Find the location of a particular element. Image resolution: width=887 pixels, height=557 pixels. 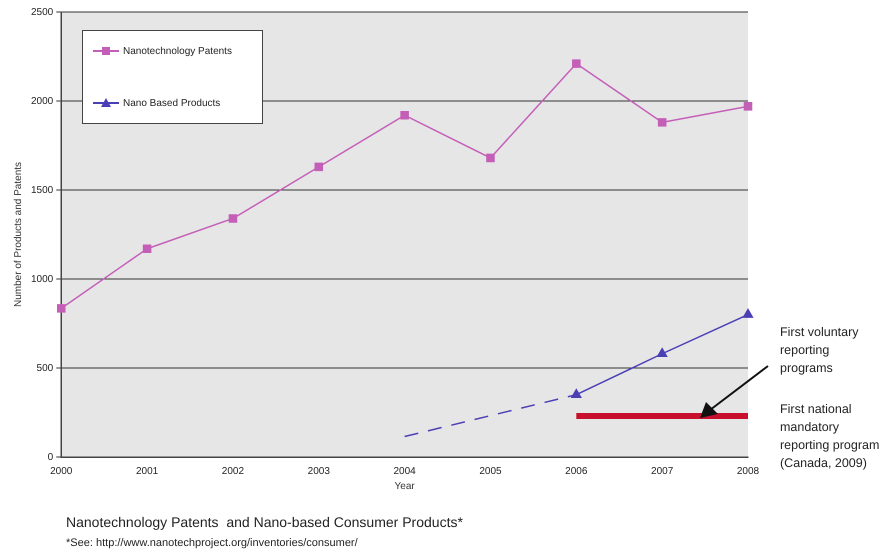

y-tick-label: 2500 is located at coordinates (42, 12).